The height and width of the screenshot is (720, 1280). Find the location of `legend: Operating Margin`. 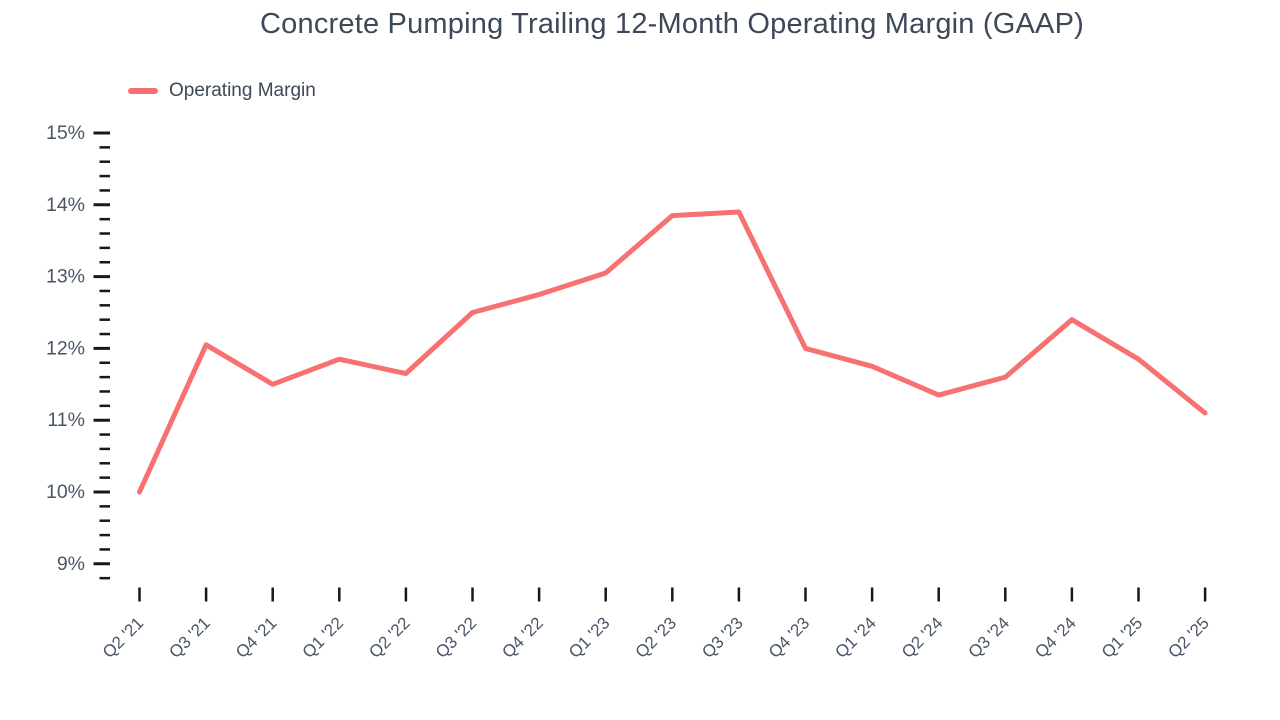

legend: Operating Margin is located at coordinates (222, 91).